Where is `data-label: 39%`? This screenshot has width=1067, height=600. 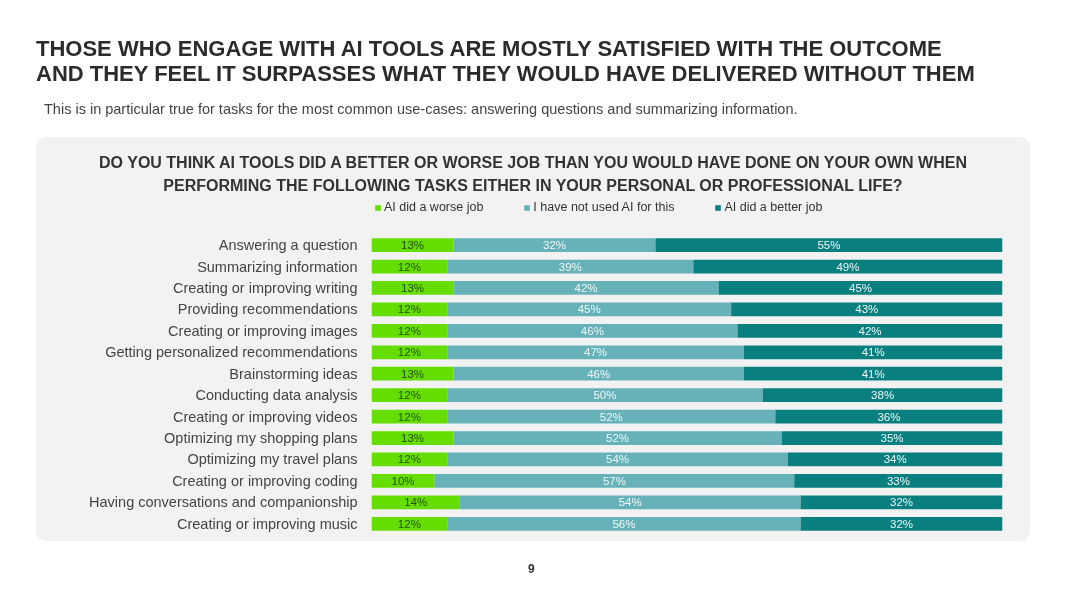
data-label: 39% is located at coordinates (570, 266).